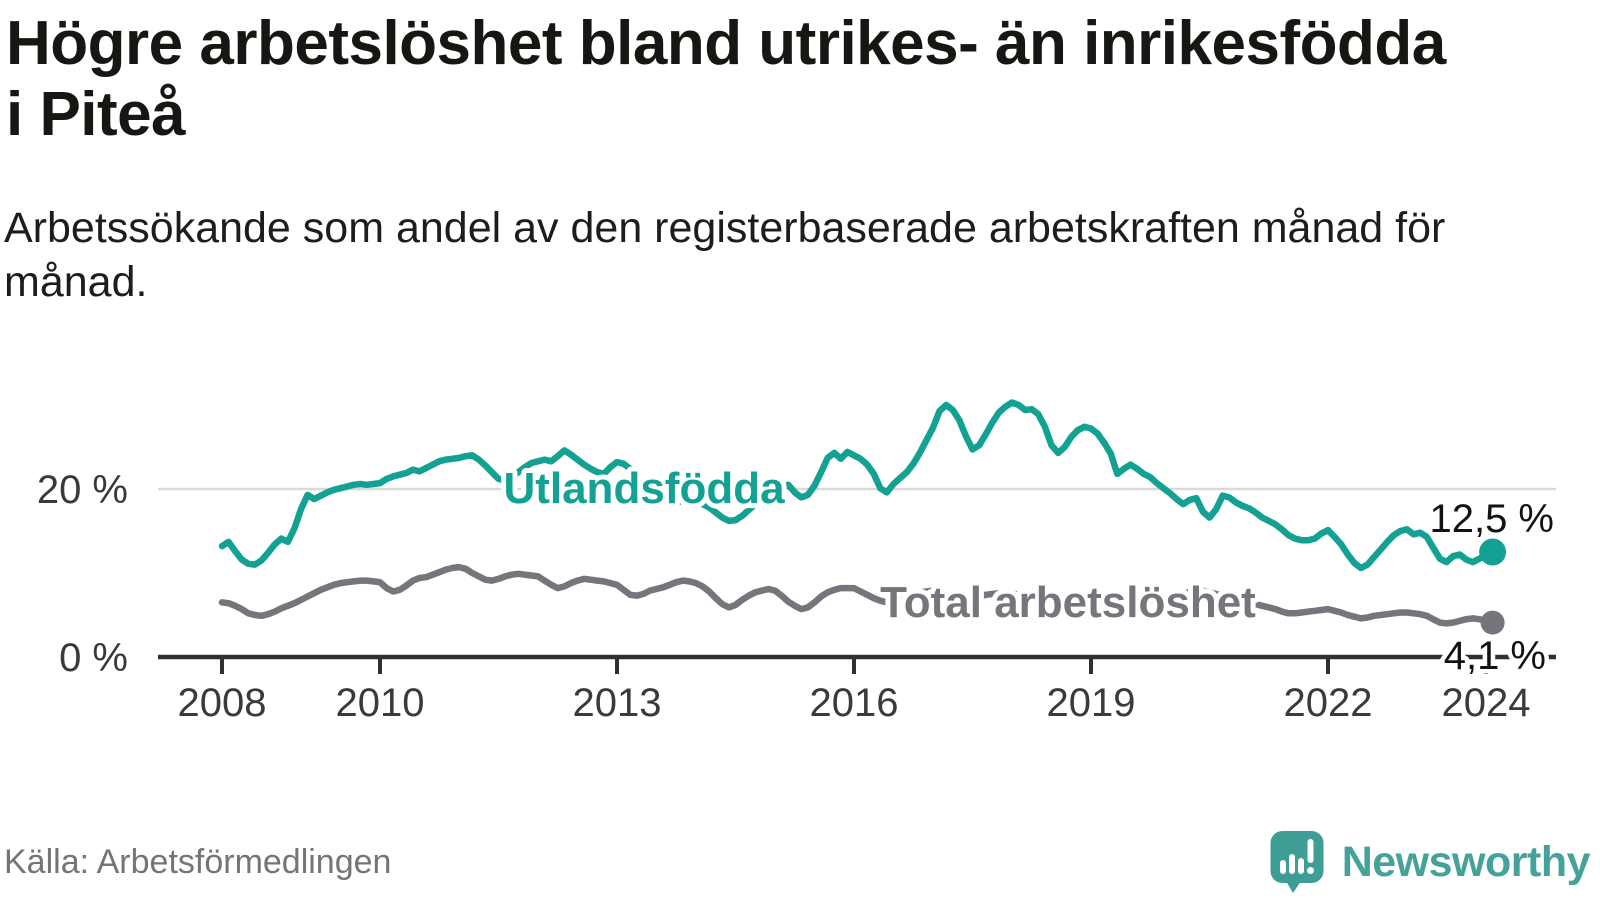  I want to click on end-value-label-total: 4,1 %, so click(1495, 656).